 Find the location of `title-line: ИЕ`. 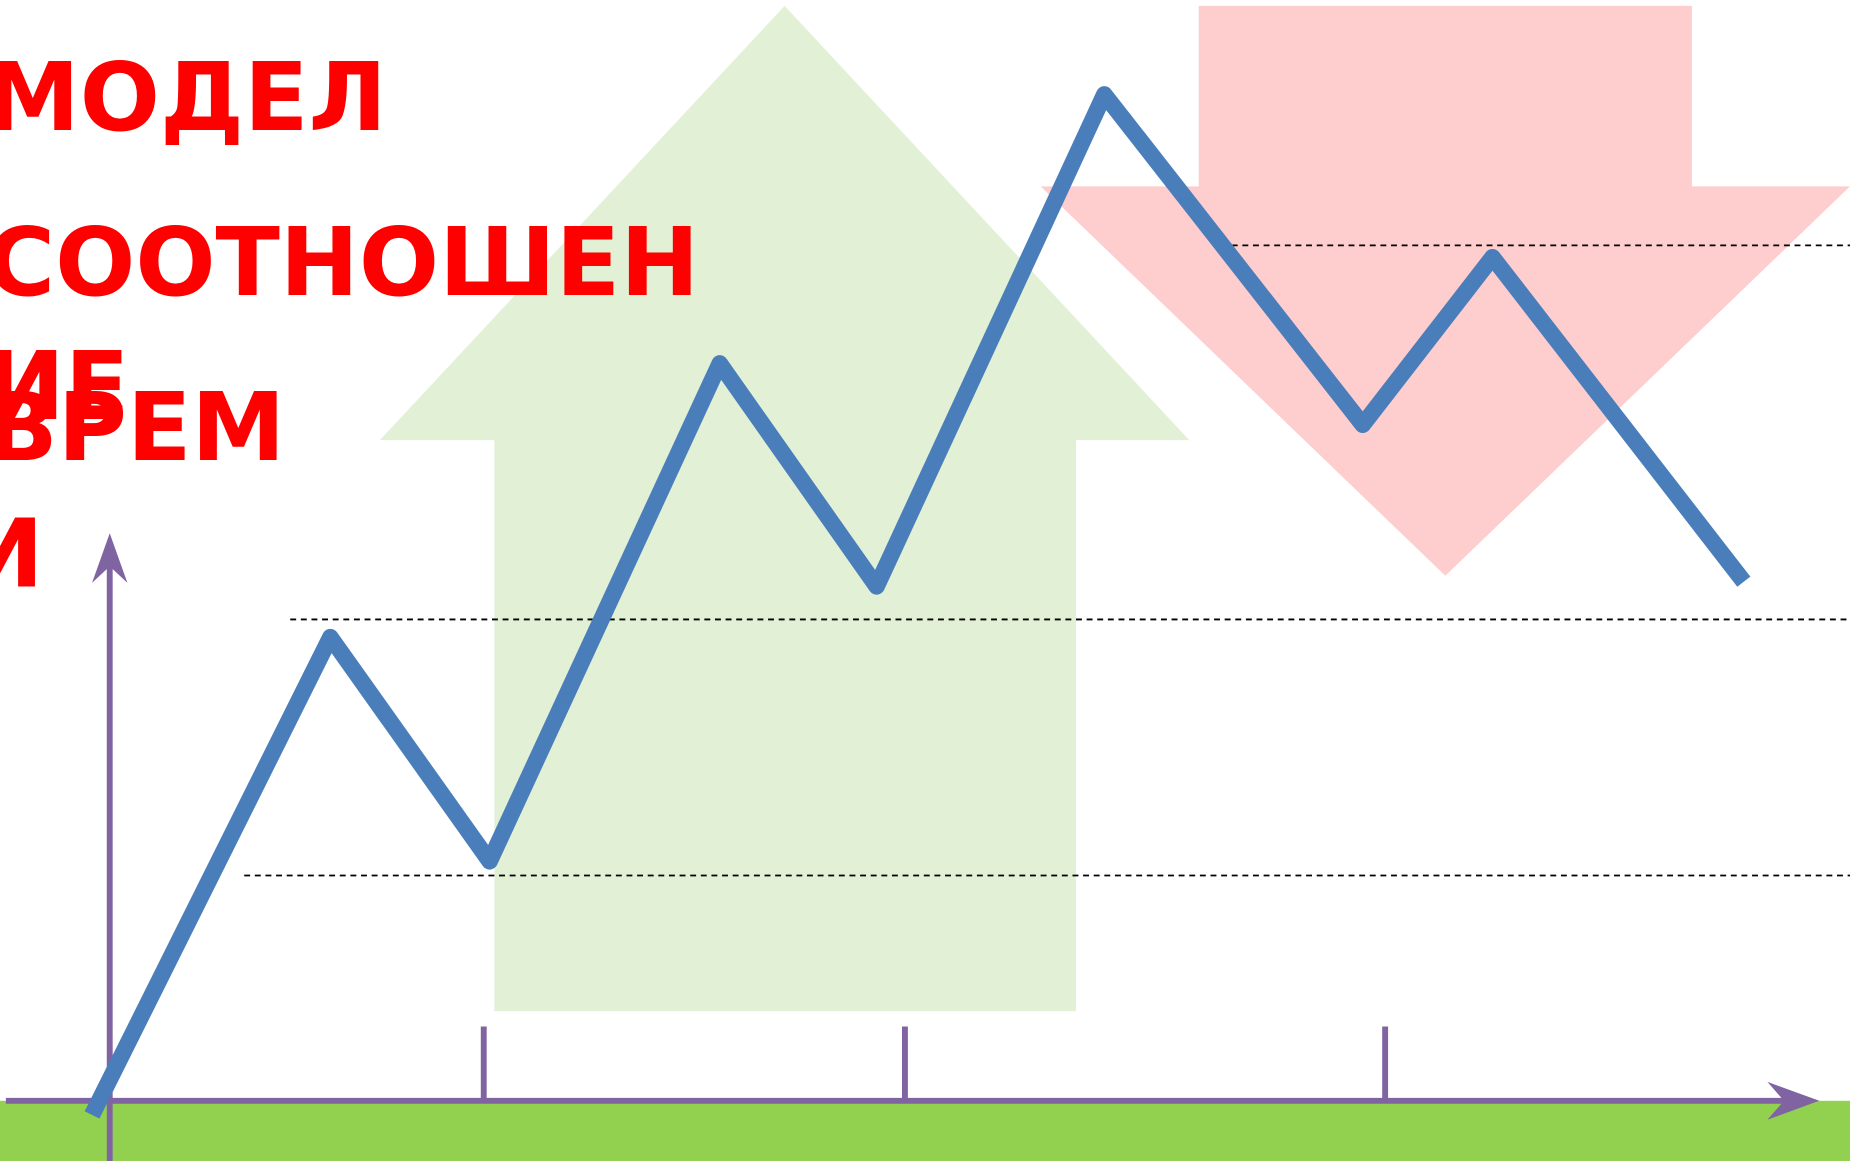

title-line: ИЕ is located at coordinates (64, 387).